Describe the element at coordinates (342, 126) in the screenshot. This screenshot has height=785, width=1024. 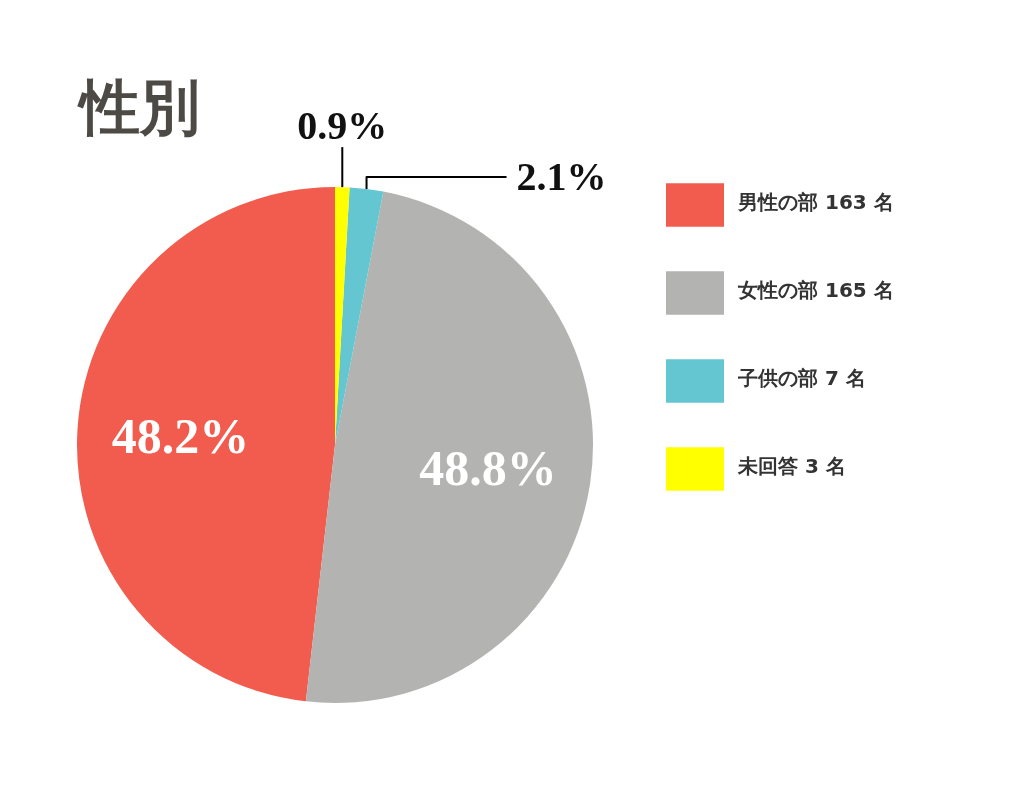
I see `data-label: 0.9%` at that location.